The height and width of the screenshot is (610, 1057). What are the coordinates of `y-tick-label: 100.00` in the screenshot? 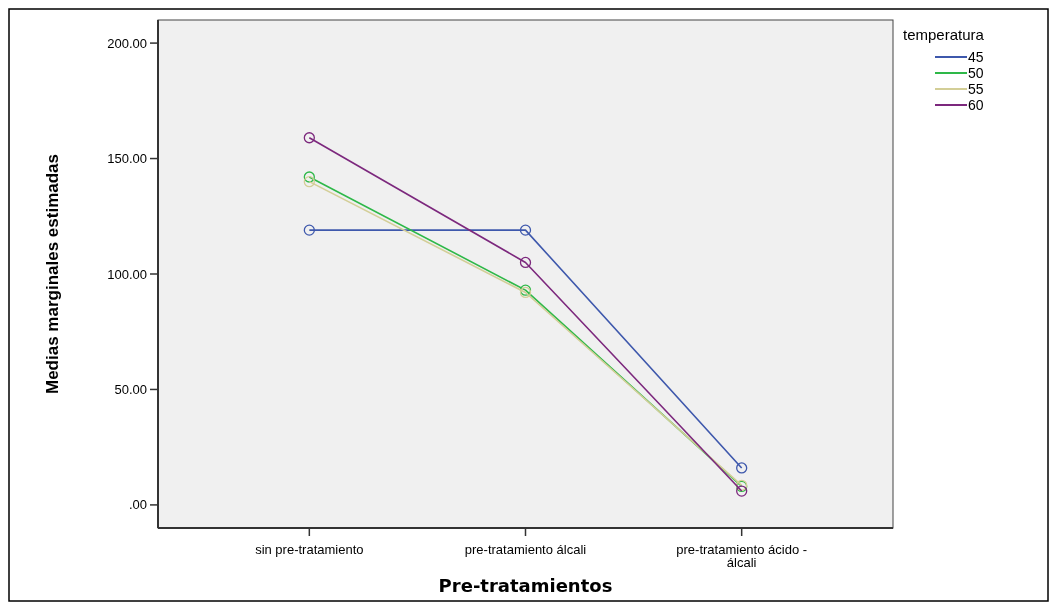 It's located at (127, 274).